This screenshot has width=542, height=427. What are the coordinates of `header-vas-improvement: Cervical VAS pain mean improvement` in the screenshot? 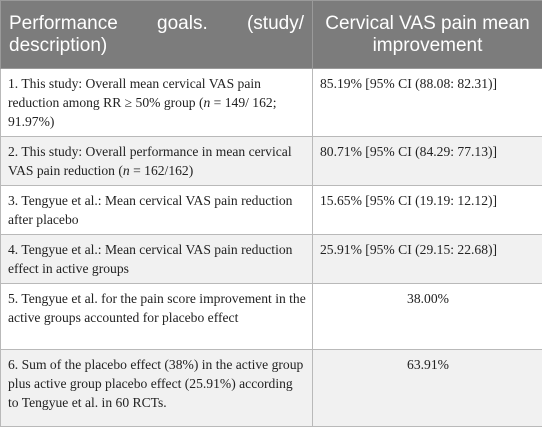 It's located at (427, 35).